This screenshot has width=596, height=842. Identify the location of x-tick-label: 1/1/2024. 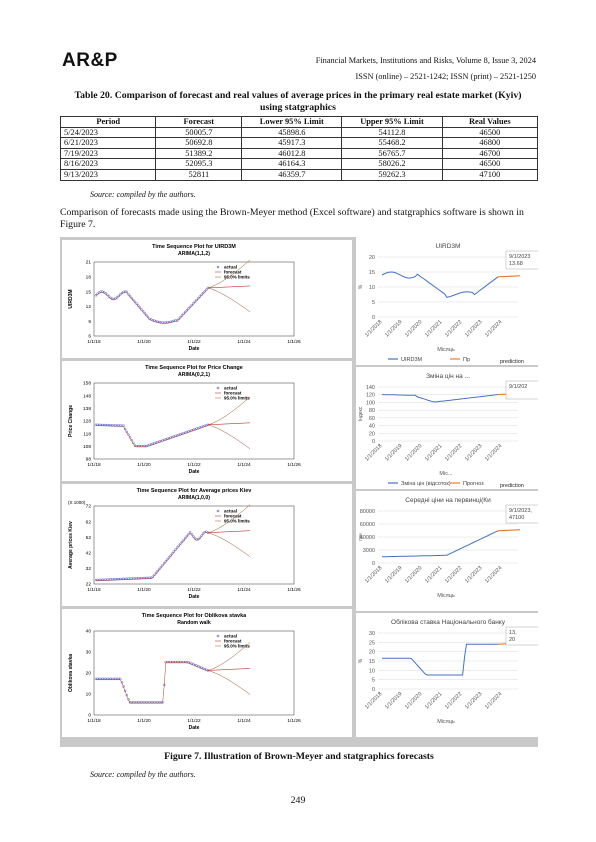
(493, 574).